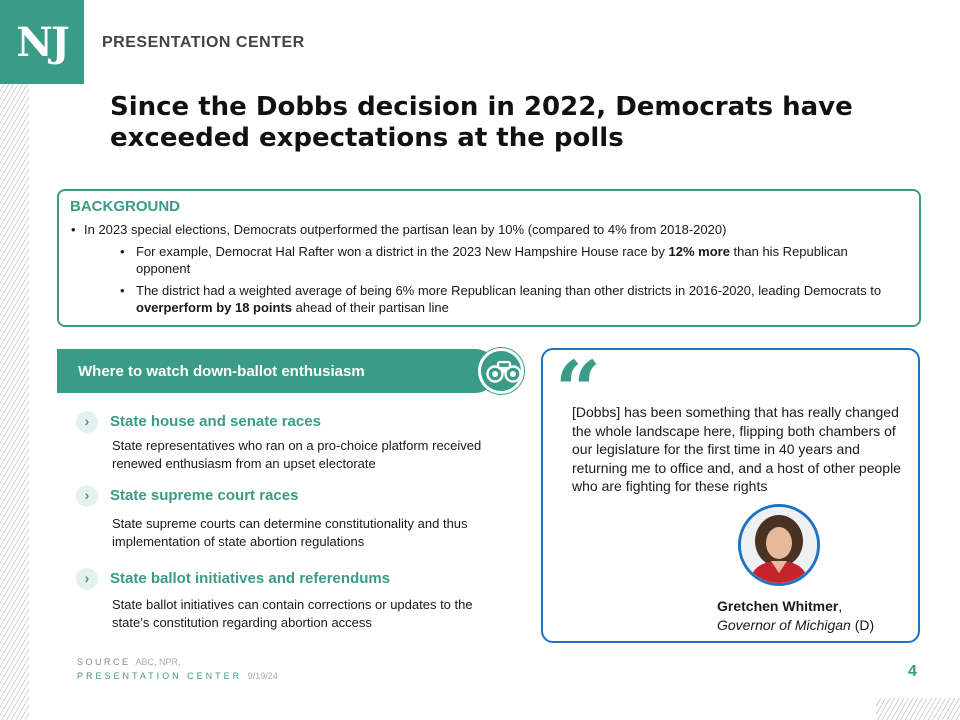 Image resolution: width=960 pixels, height=720 pixels. I want to click on left-hatch-decoration, so click(14, 402).